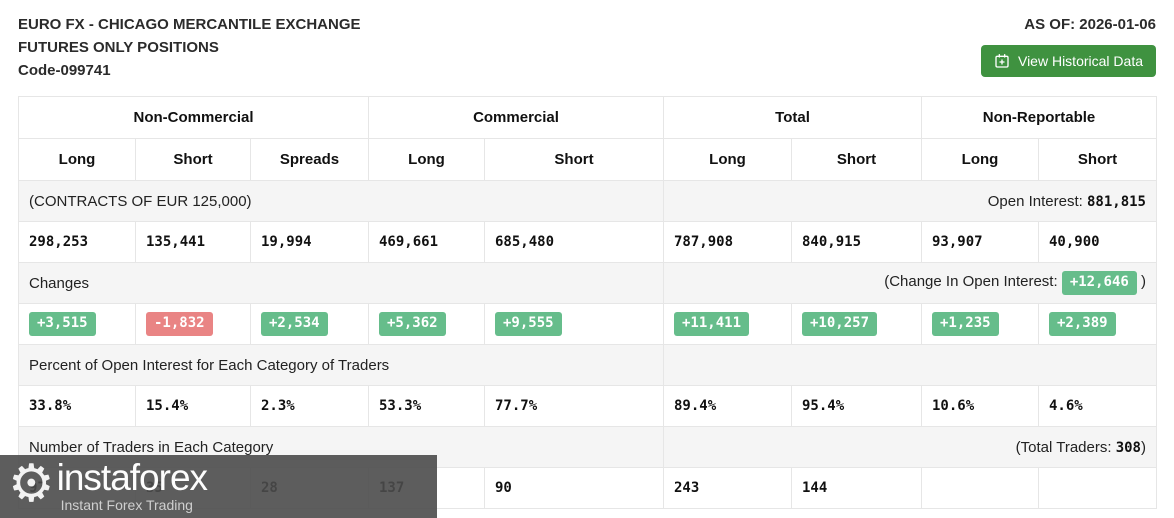  Describe the element at coordinates (1097, 406) in the screenshot. I see `percent-cell: 4.6%` at that location.